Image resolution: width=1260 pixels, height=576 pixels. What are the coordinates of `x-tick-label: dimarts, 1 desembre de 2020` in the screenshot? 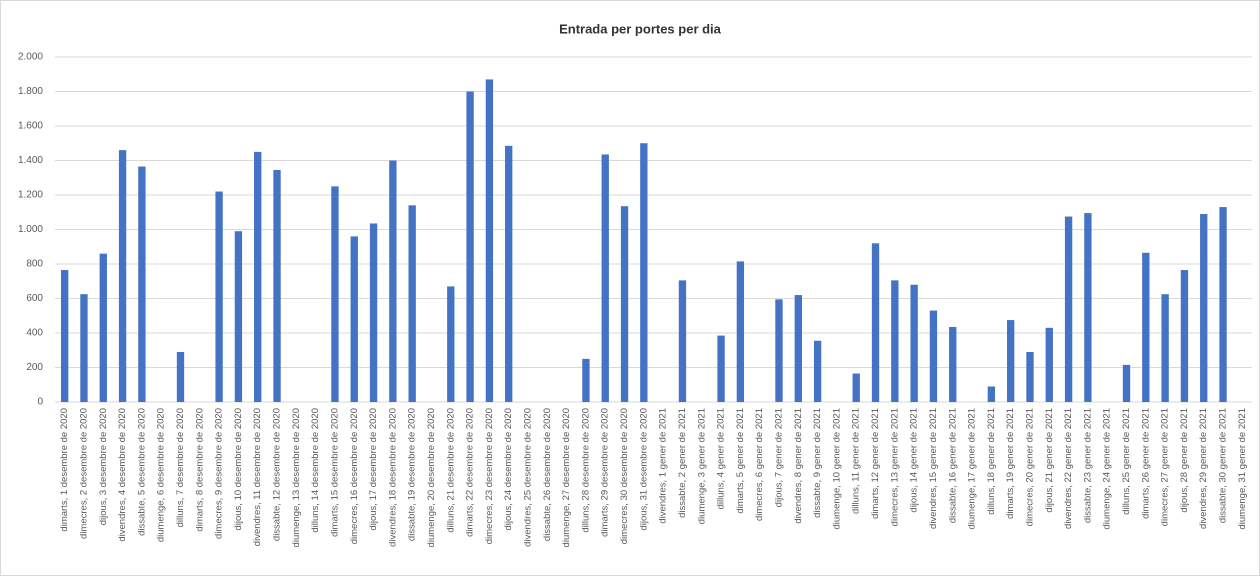 It's located at (64, 470).